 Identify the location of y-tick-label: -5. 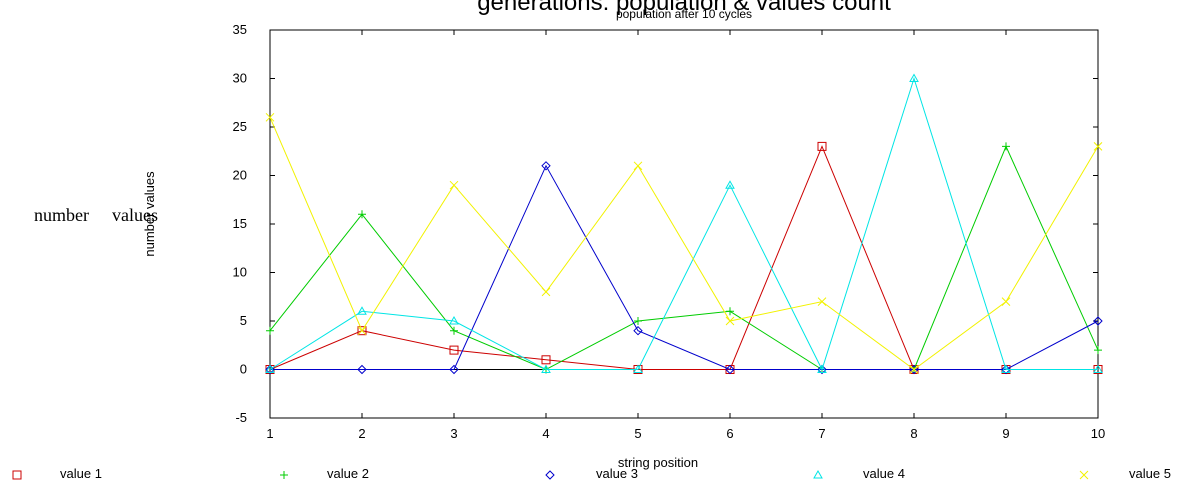
(241, 417).